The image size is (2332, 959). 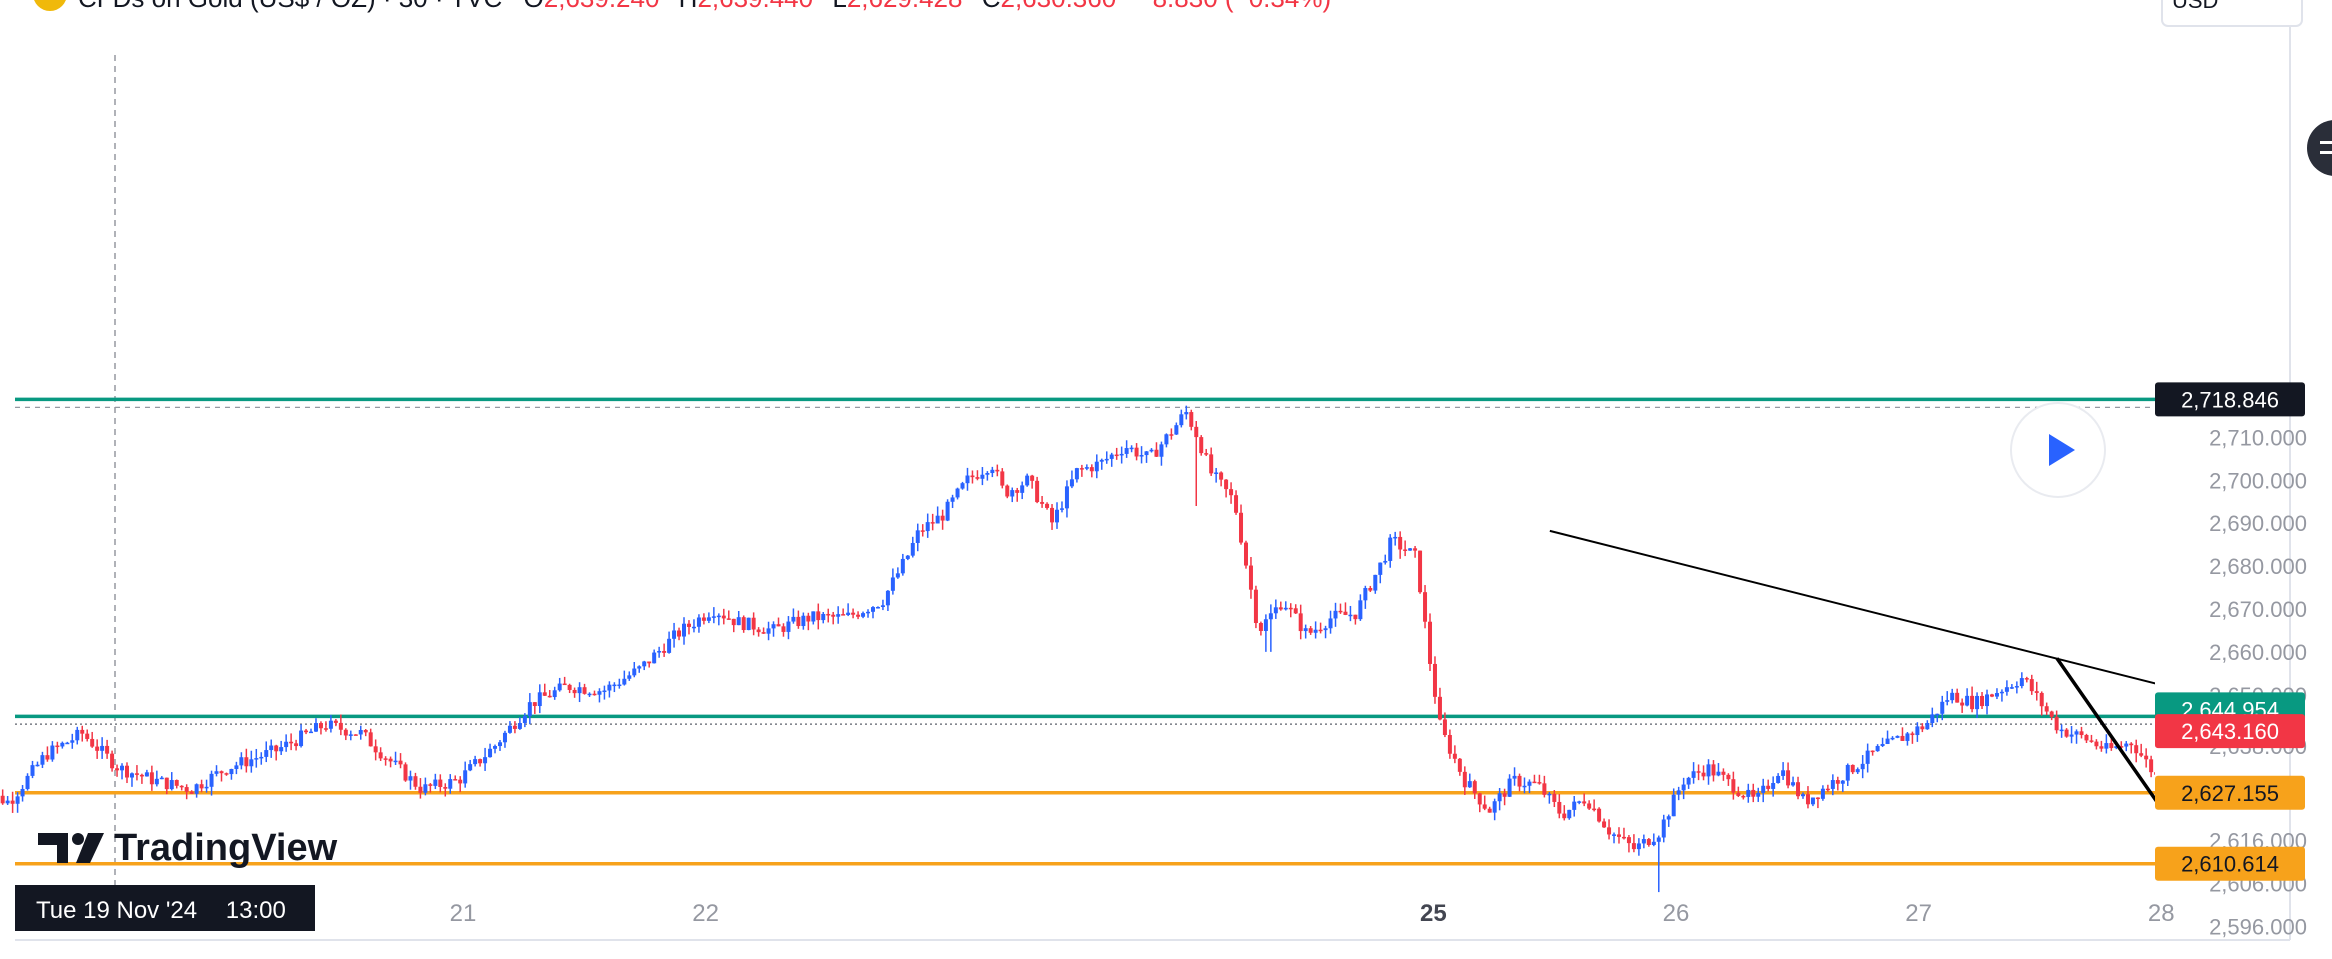 What do you see at coordinates (2230, 864) in the screenshot?
I see `price-tag-label: 2,610.614` at bounding box center [2230, 864].